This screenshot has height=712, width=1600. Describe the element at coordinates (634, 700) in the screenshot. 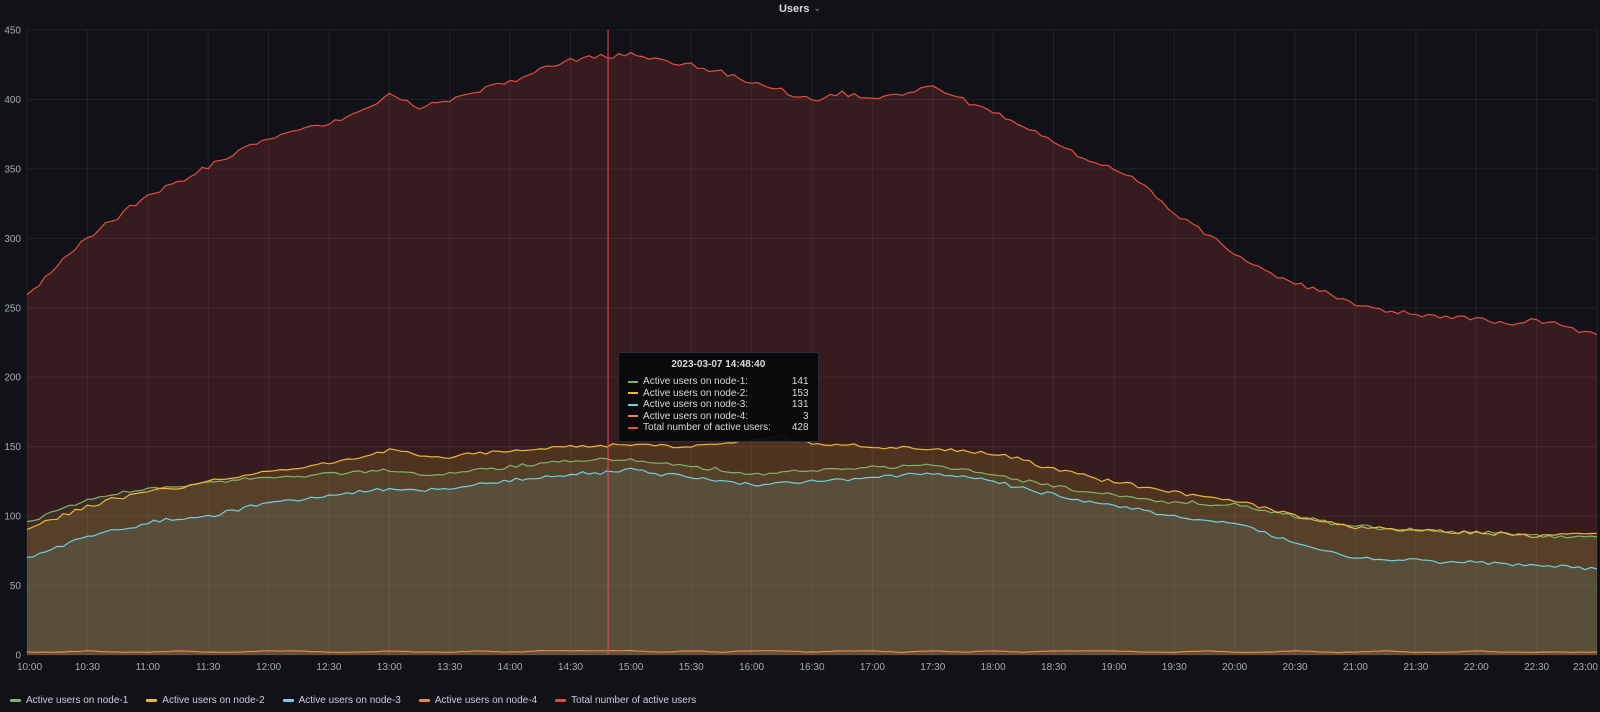

I see `legend-label: Total number of active users` at that location.